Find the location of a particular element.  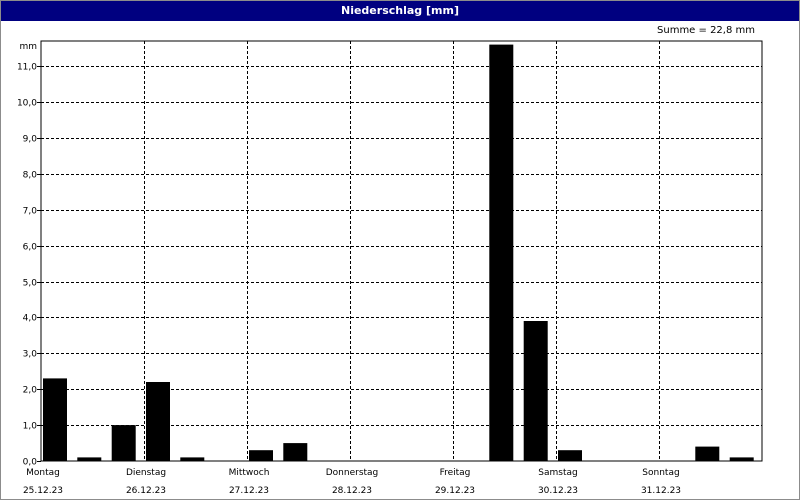

y-tick-label: 5,0 is located at coordinates (30, 284).